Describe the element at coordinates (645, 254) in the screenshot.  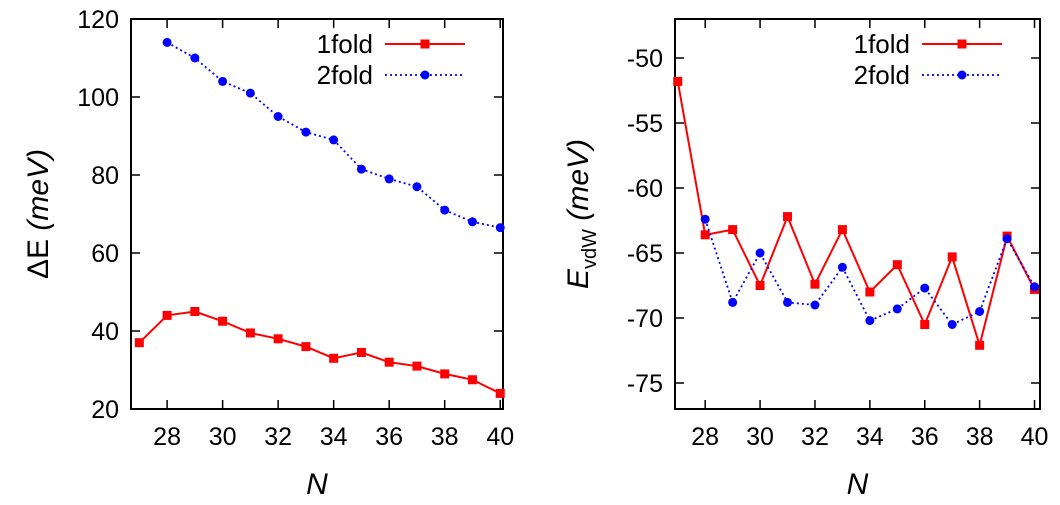
I see `y-tick-label: -65` at that location.